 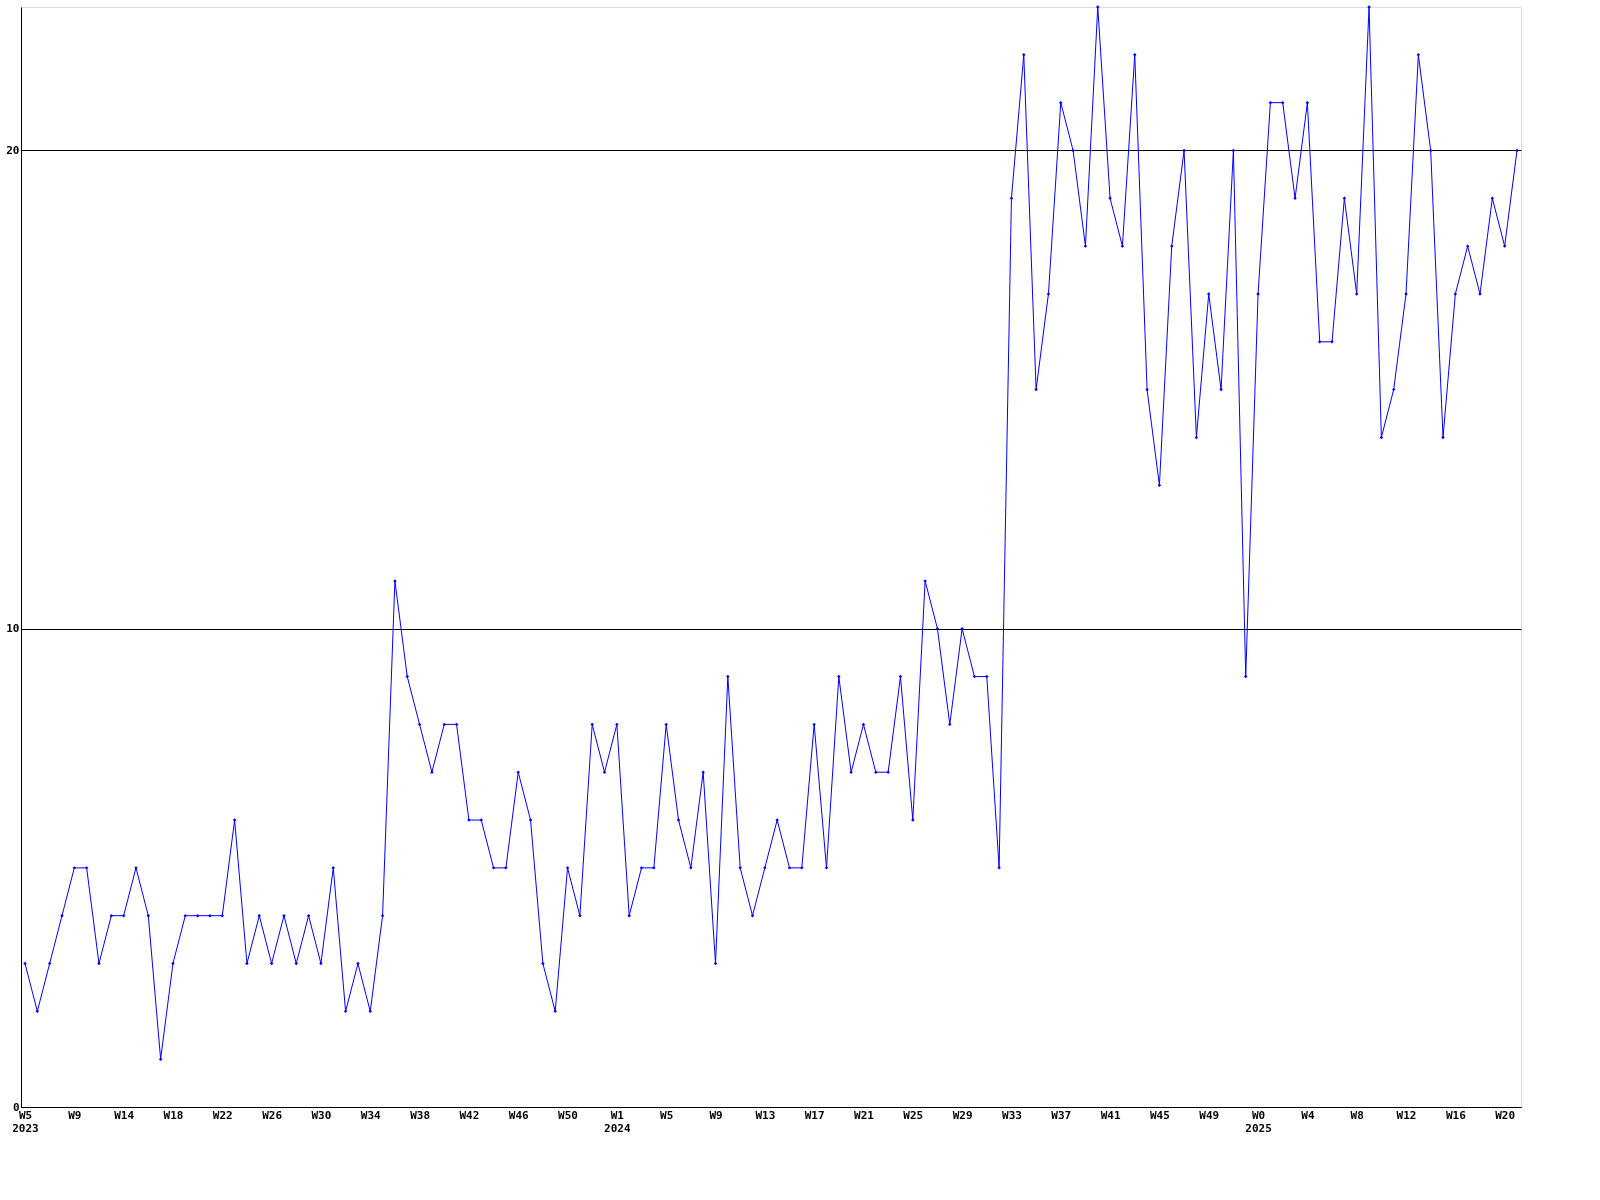 I want to click on x-tick-label: W8, so click(x=1357, y=1115).